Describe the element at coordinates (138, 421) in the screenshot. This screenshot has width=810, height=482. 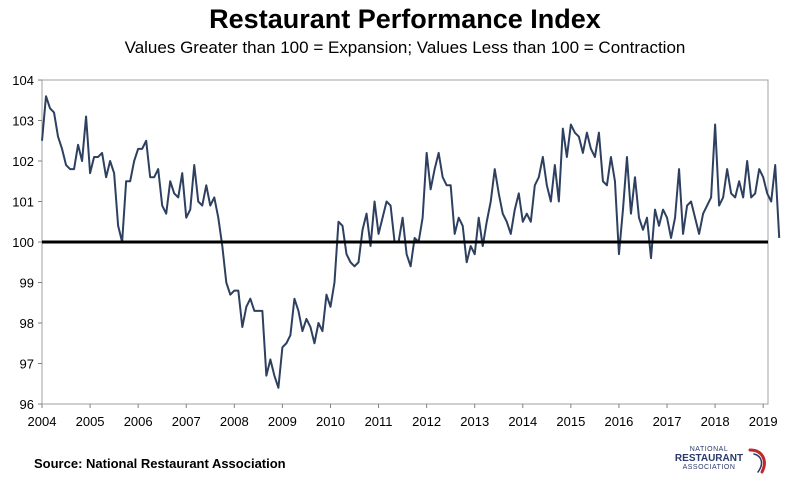
I see `x-tick-label: 2006` at that location.